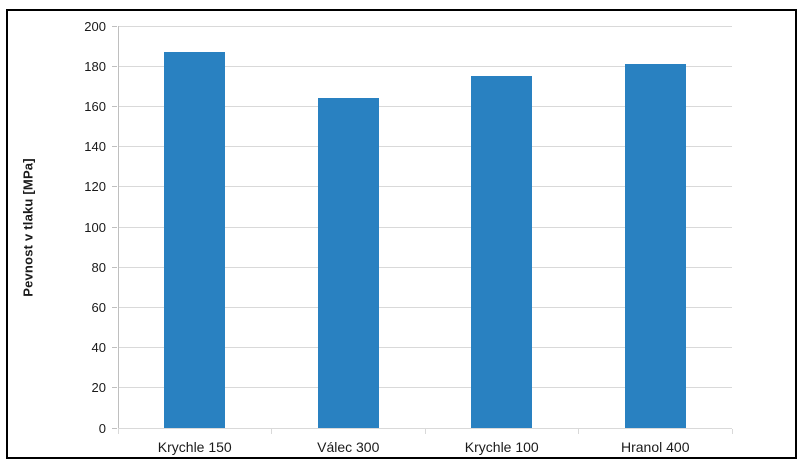 The image size is (803, 470). I want to click on y-axis-tick-label: 200, so click(95, 26).